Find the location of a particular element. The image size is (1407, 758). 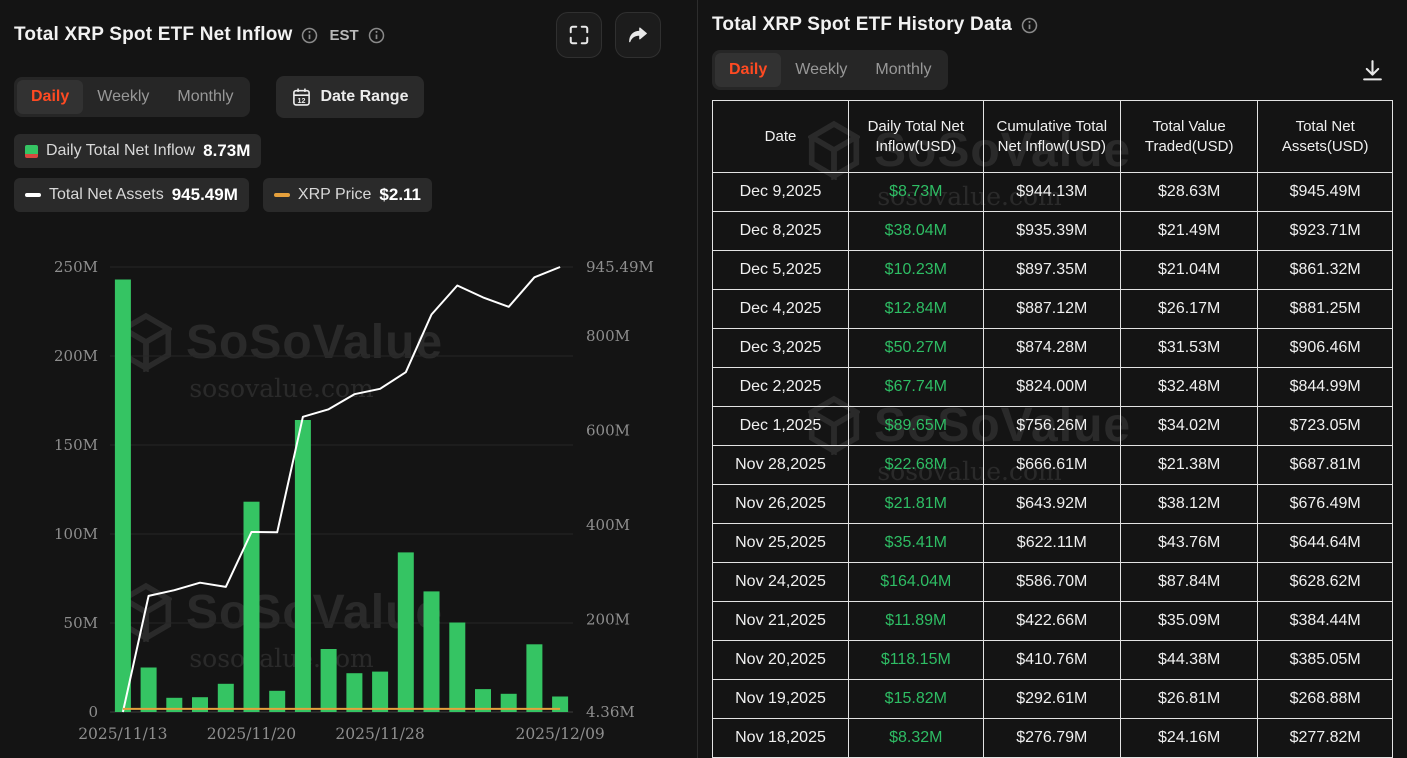

value-cell: $89.65M is located at coordinates (916, 426).